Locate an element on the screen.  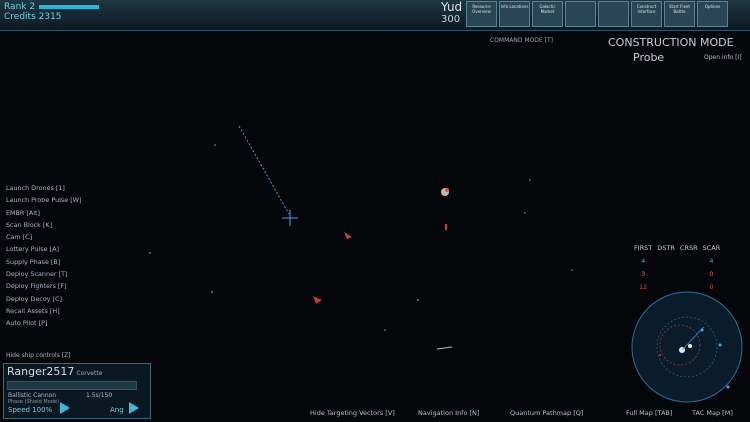
score-header: DSTR is located at coordinates (666, 247).